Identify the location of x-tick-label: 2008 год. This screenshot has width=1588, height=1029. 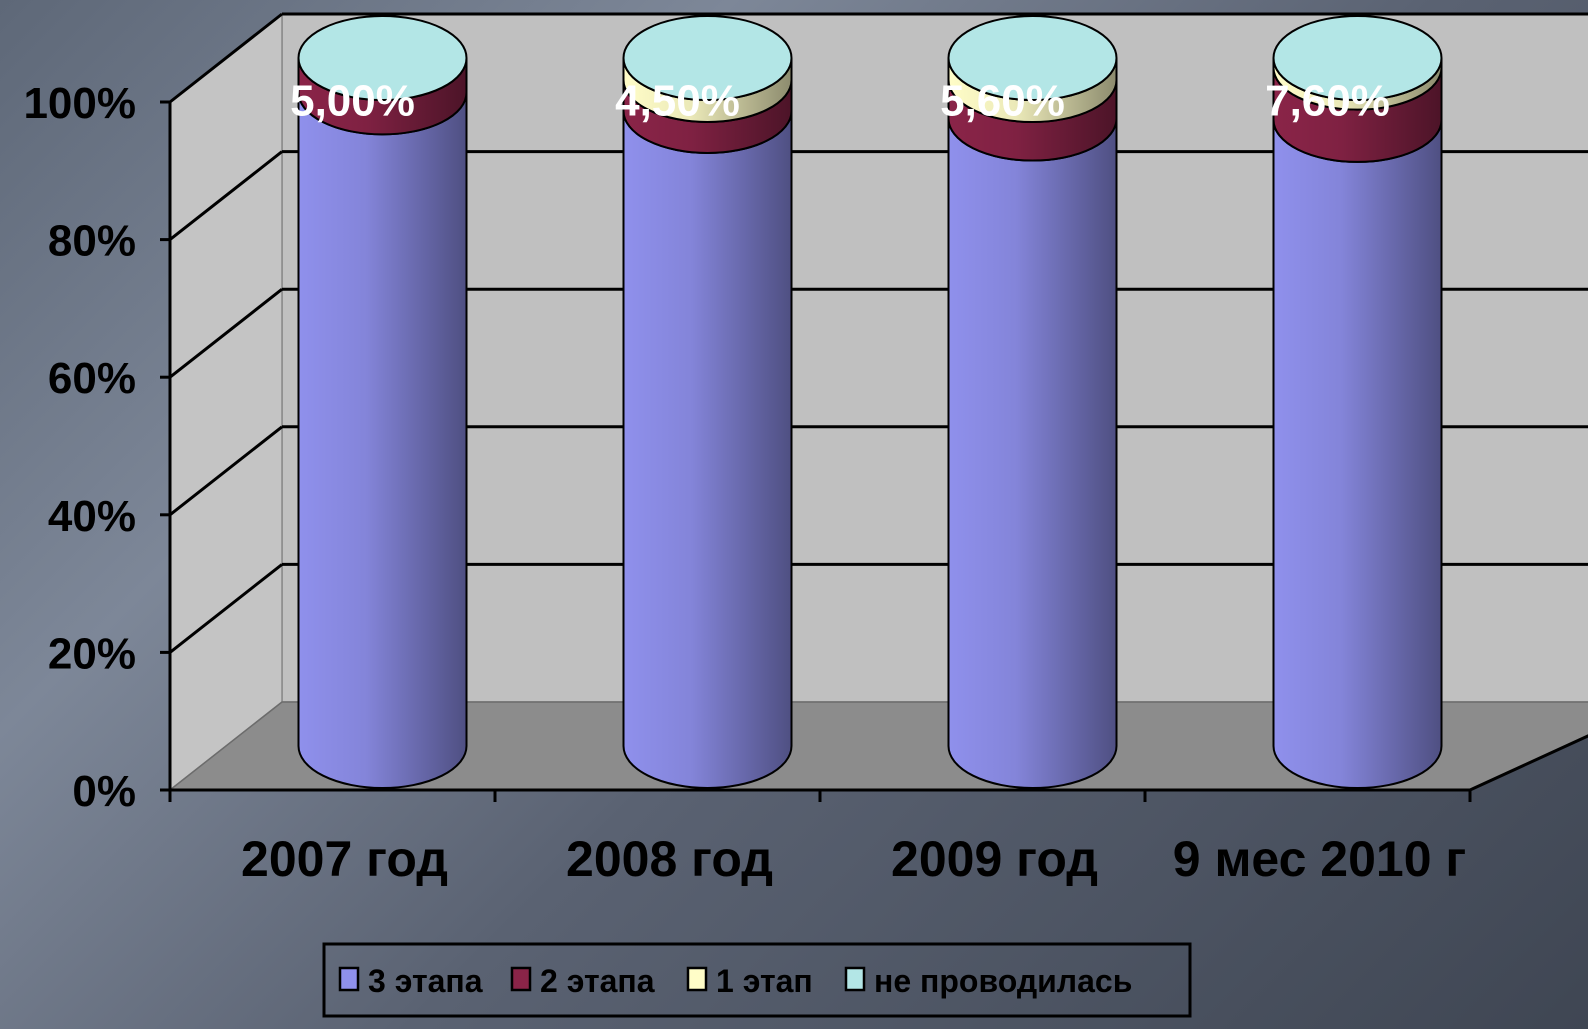
(669, 859).